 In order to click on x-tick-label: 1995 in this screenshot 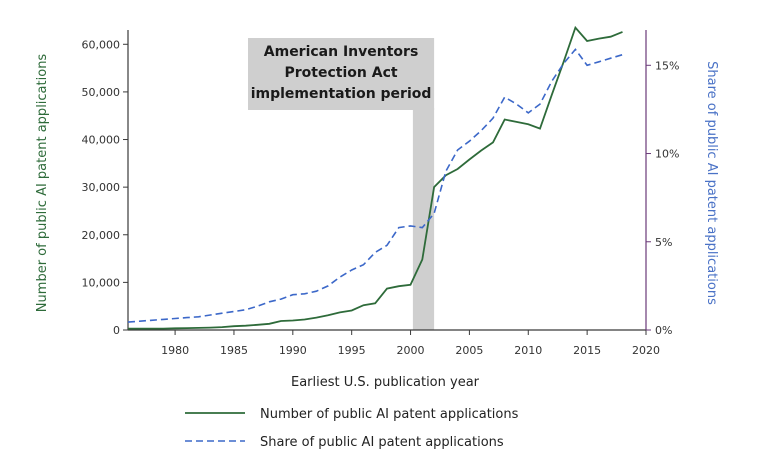, I will do `click(352, 350)`.